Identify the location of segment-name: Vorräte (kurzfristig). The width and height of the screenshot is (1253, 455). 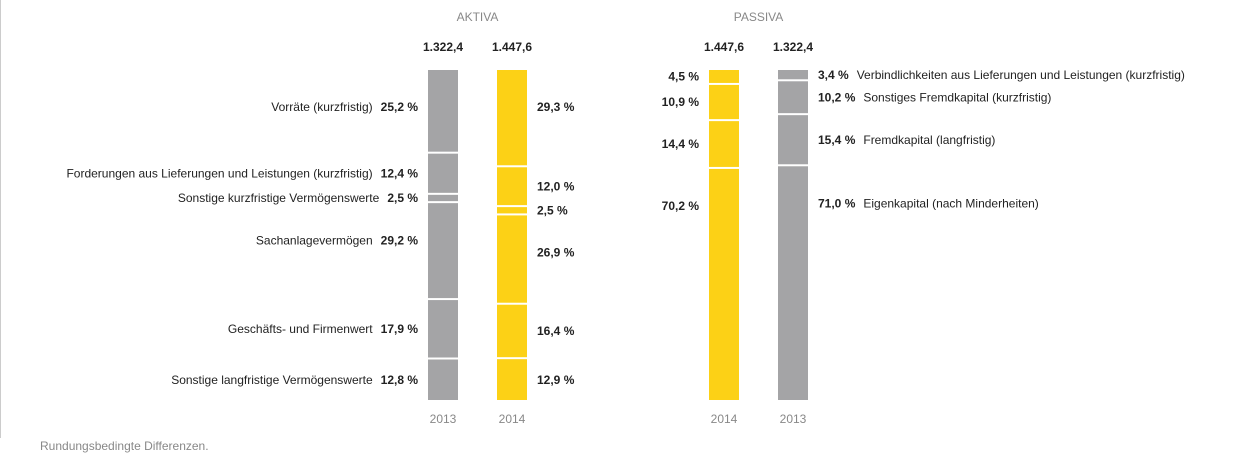
(321, 107).